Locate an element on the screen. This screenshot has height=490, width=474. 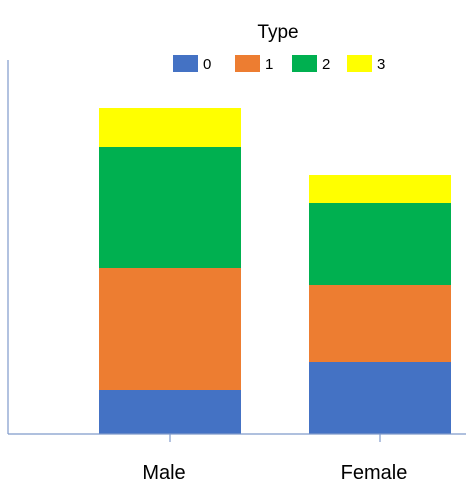
x-tick-label-male: Male is located at coordinates (163, 473).